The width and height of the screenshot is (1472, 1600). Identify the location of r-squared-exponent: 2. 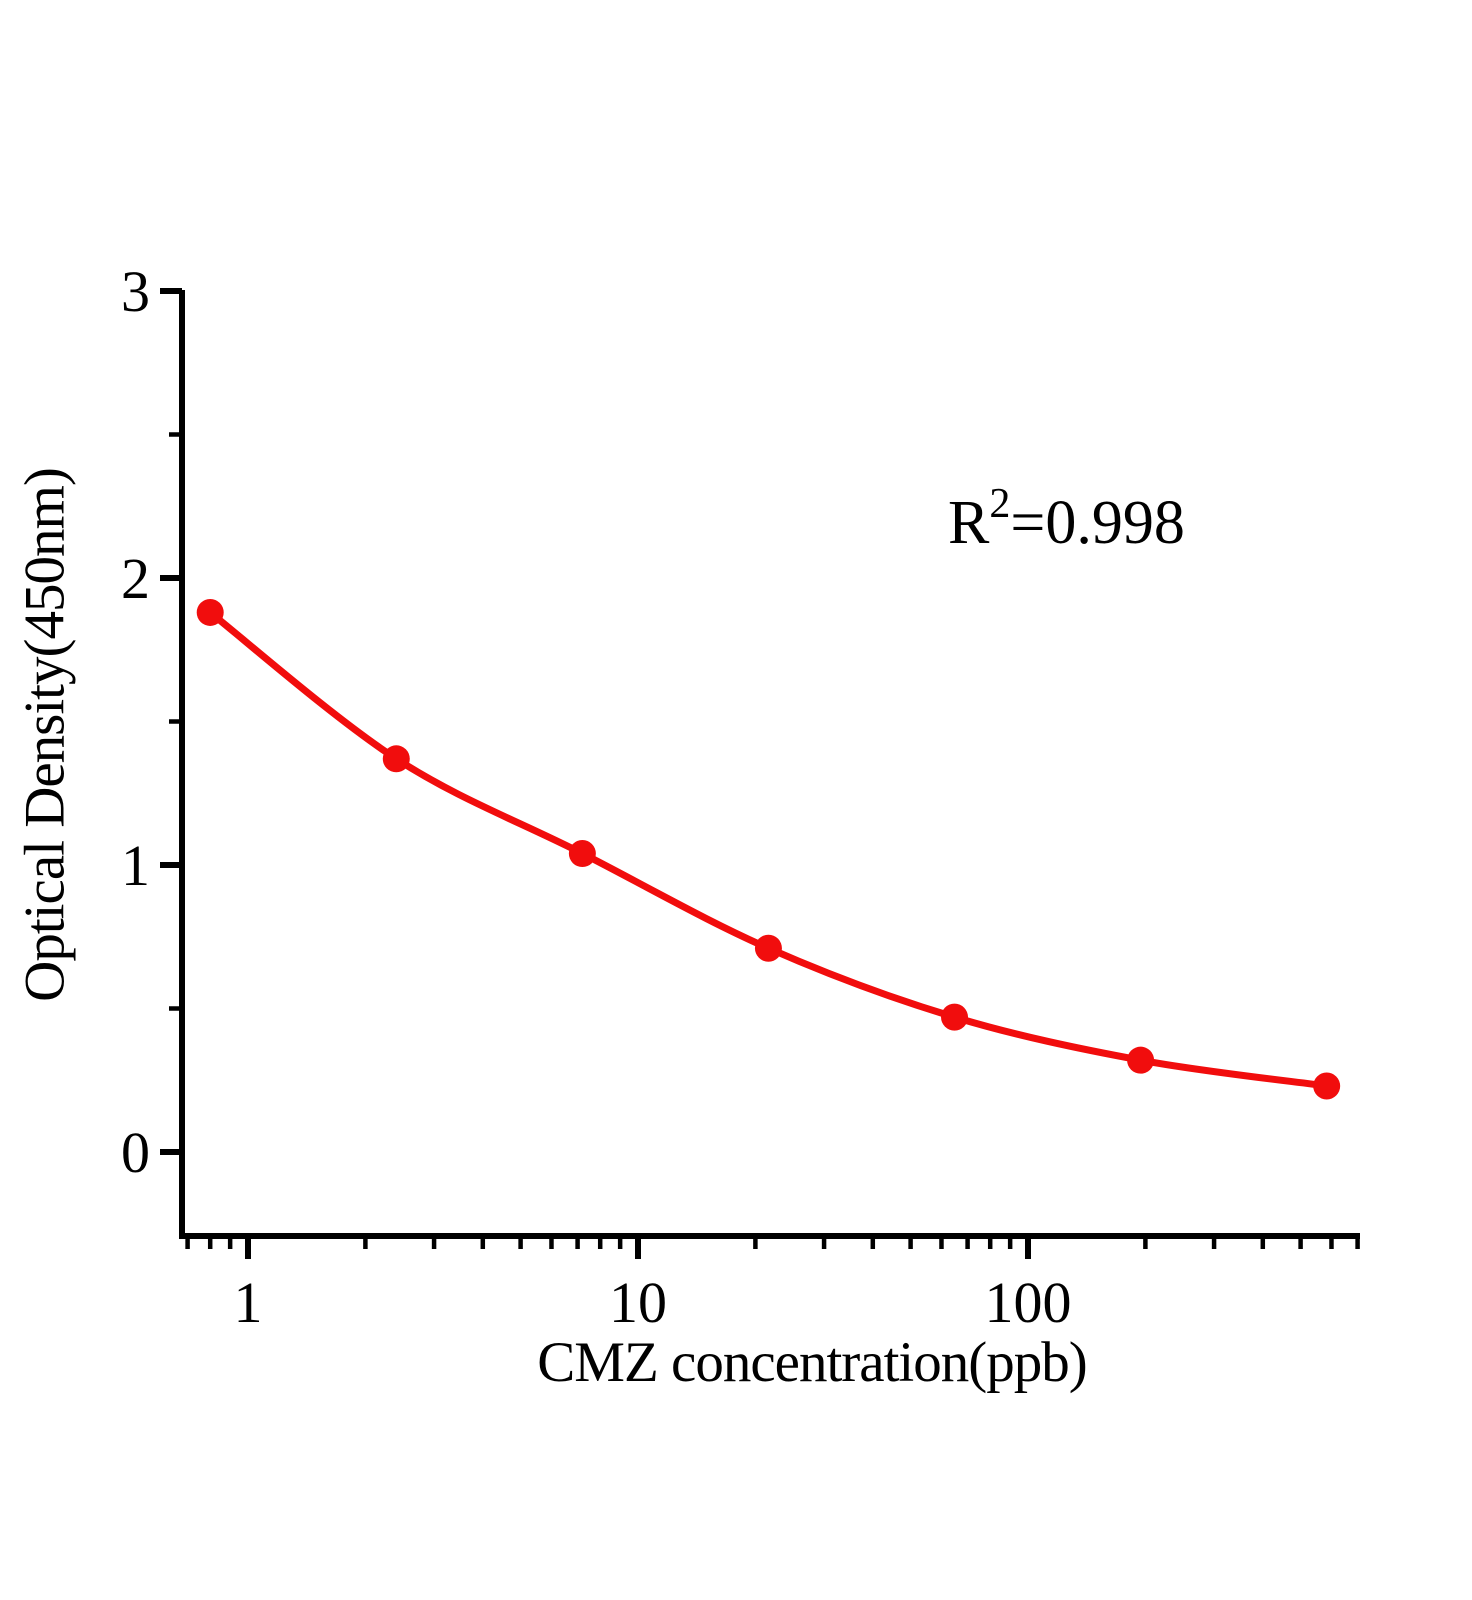
(1000, 504).